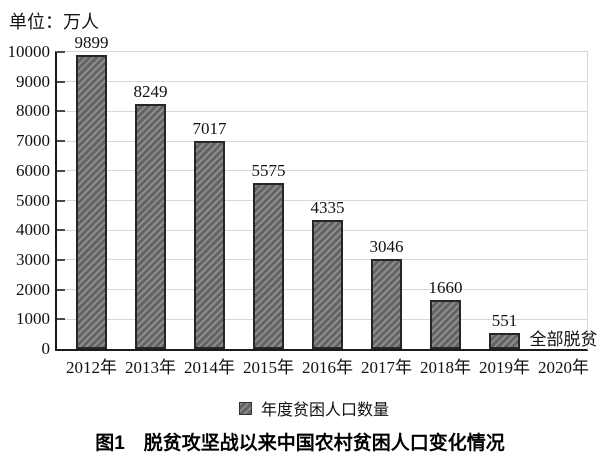 This screenshot has width=600, height=463. What do you see at coordinates (54, 22) in the screenshot?
I see `unit-label: 单位：万人` at bounding box center [54, 22].